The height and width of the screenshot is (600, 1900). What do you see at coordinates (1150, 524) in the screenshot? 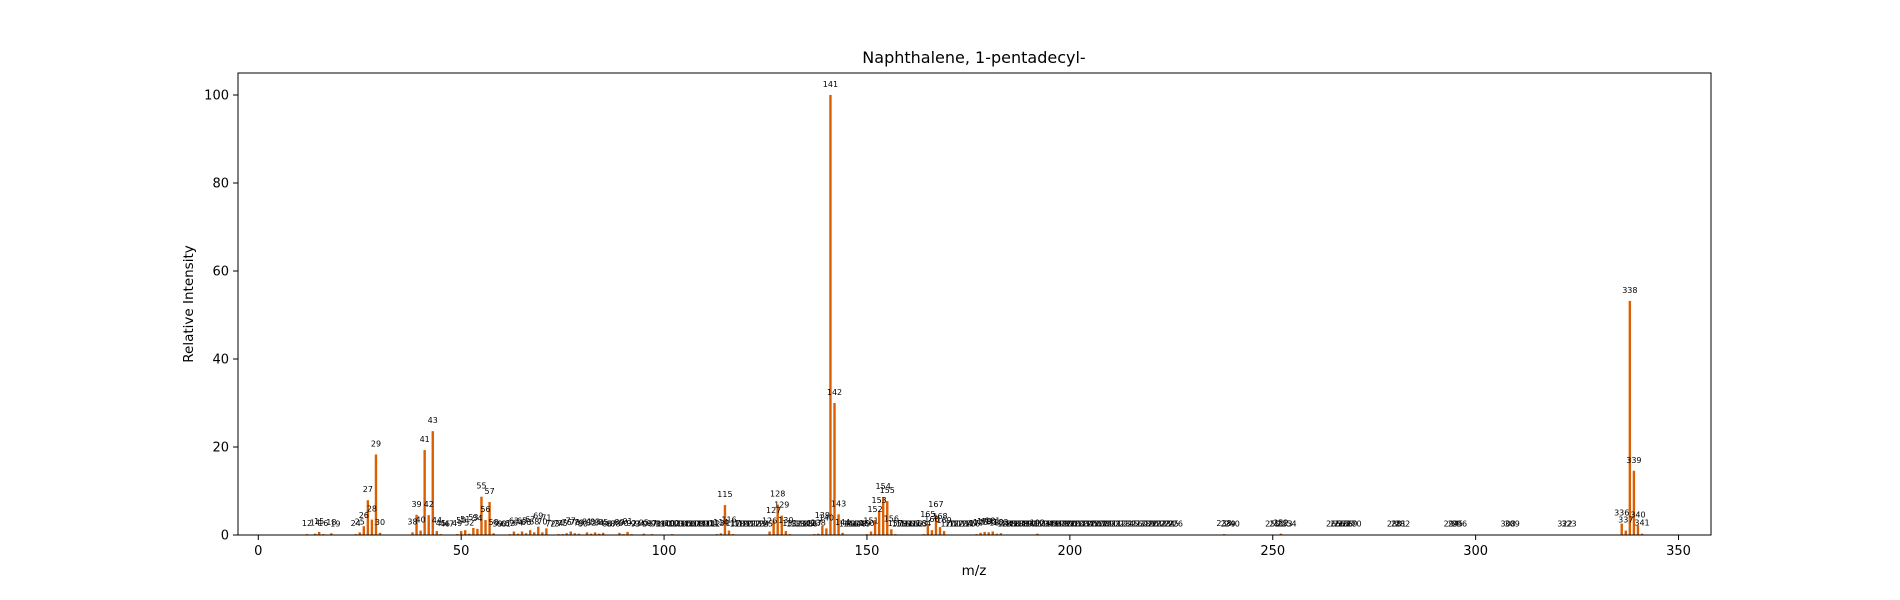
I see `peak-label: 220` at bounding box center [1150, 524].